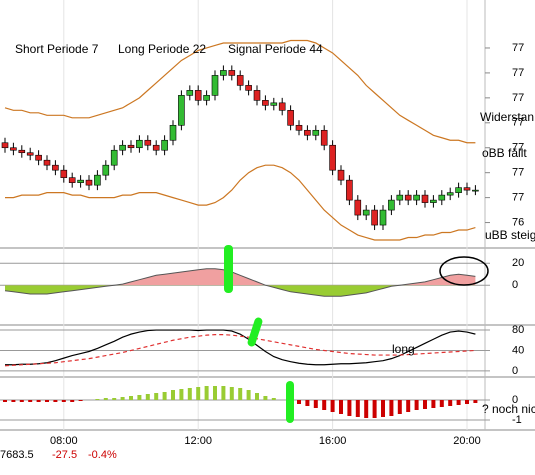 The height and width of the screenshot is (475, 535). Describe the element at coordinates (17, 455) in the screenshot. I see `last-price: 7683.5` at that location.